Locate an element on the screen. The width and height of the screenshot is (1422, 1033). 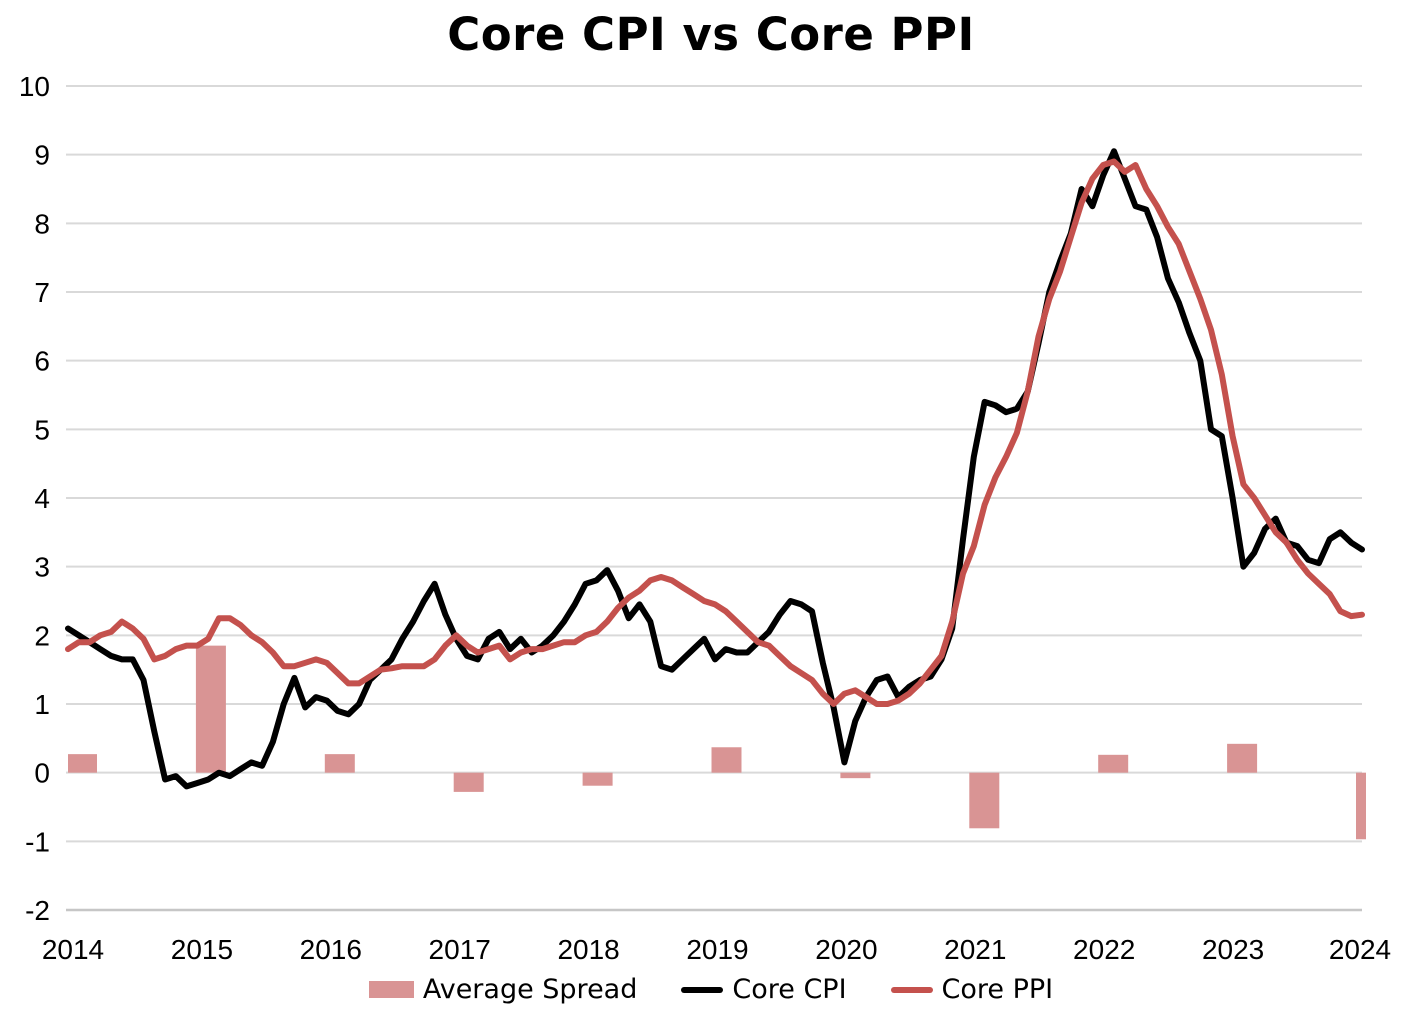
legend-item-average-spread: Average Spread is located at coordinates (503, 989).